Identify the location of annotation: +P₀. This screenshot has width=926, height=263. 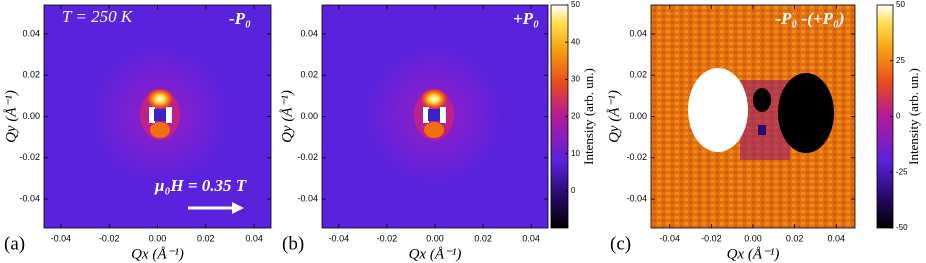
(526, 18).